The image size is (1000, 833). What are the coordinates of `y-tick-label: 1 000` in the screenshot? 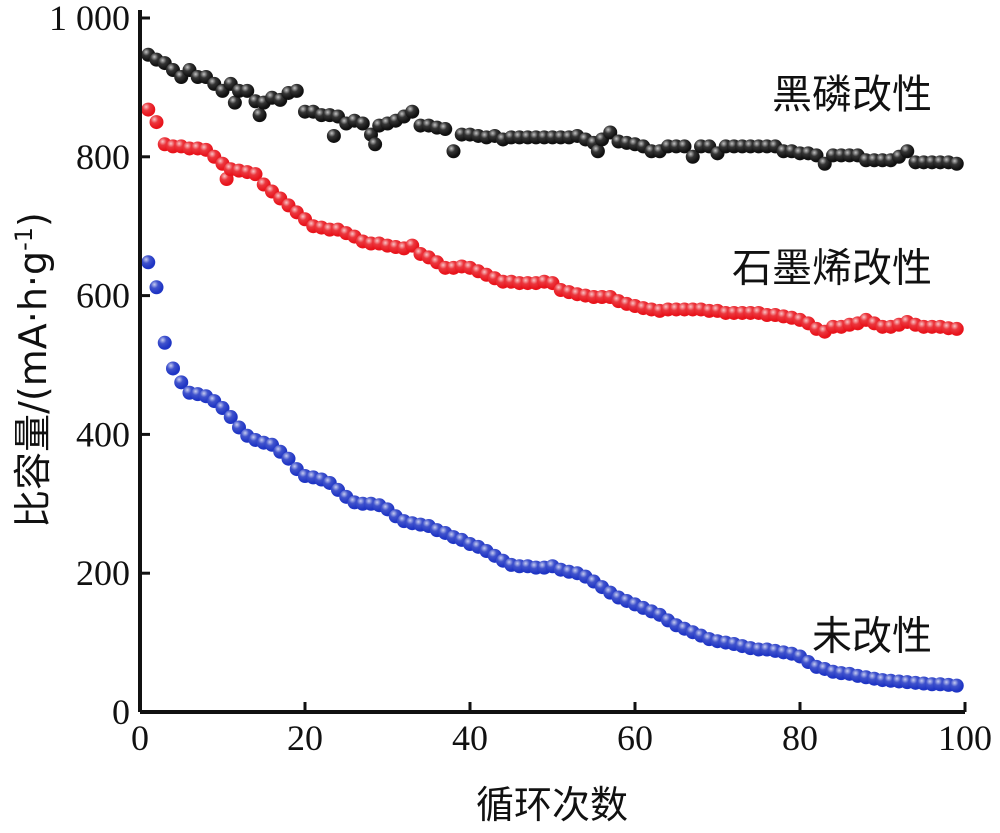 It's located at (89, 19).